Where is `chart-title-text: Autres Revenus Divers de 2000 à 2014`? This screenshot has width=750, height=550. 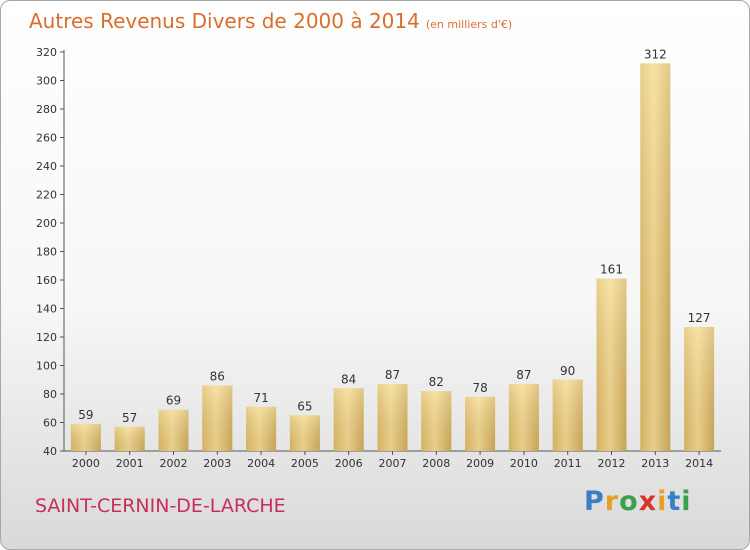 chart-title-text: Autres Revenus Divers de 2000 à 2014 is located at coordinates (224, 21).